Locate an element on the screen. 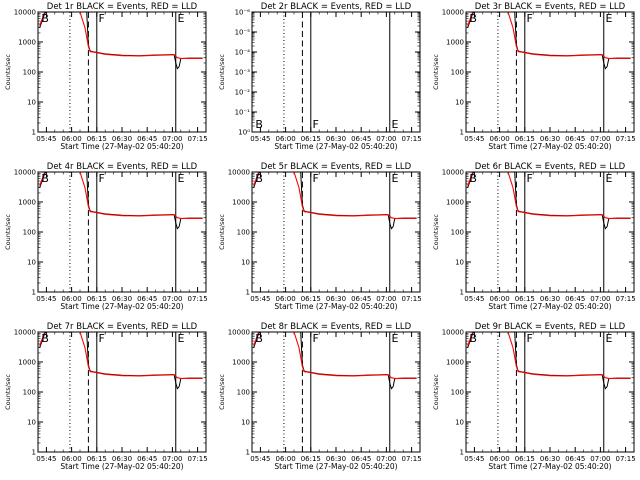 The image size is (640, 480). y-tick-label: 10⁻⁴ is located at coordinates (243, 53).